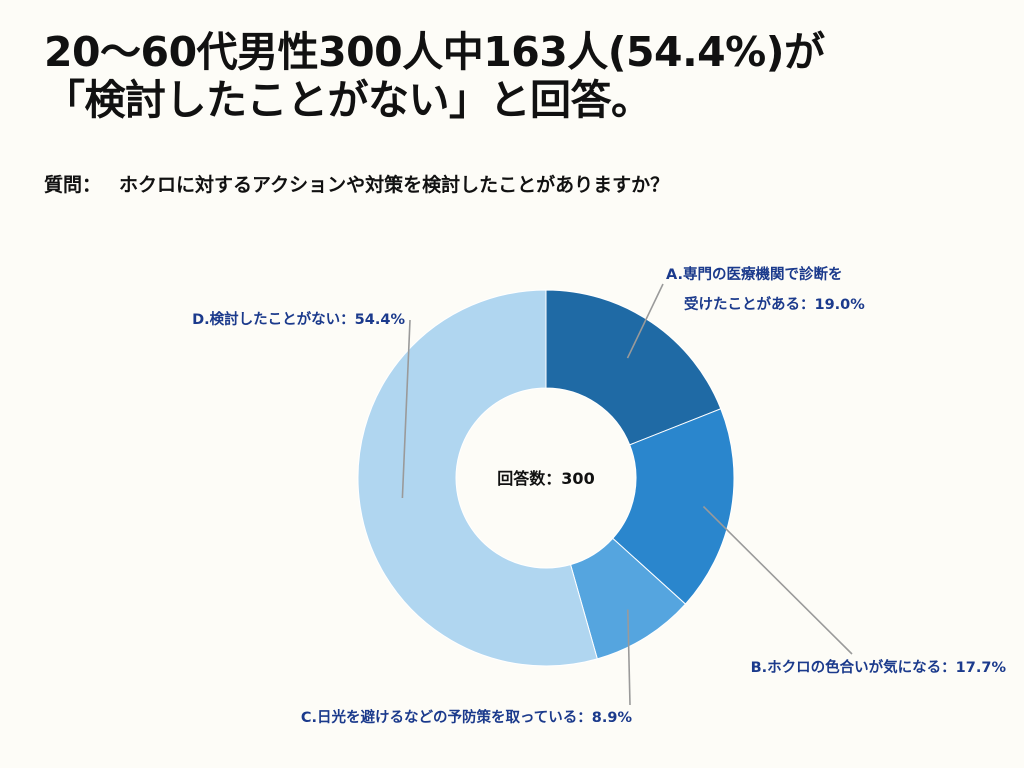 The height and width of the screenshot is (768, 1024). I want to click on leader-line-d, so click(406, 409).